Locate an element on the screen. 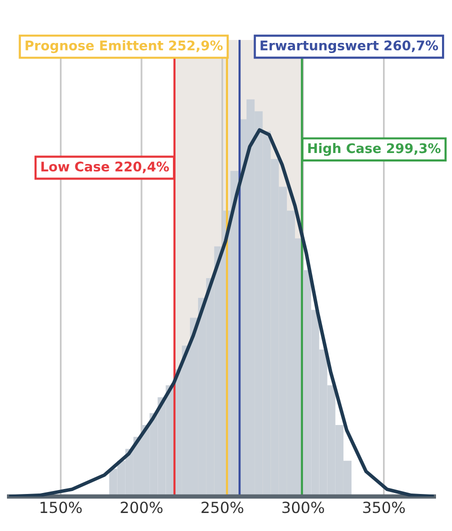 This screenshot has width=452, height=531. ref-line-label: Erwartungswert 260,7% is located at coordinates (349, 47).